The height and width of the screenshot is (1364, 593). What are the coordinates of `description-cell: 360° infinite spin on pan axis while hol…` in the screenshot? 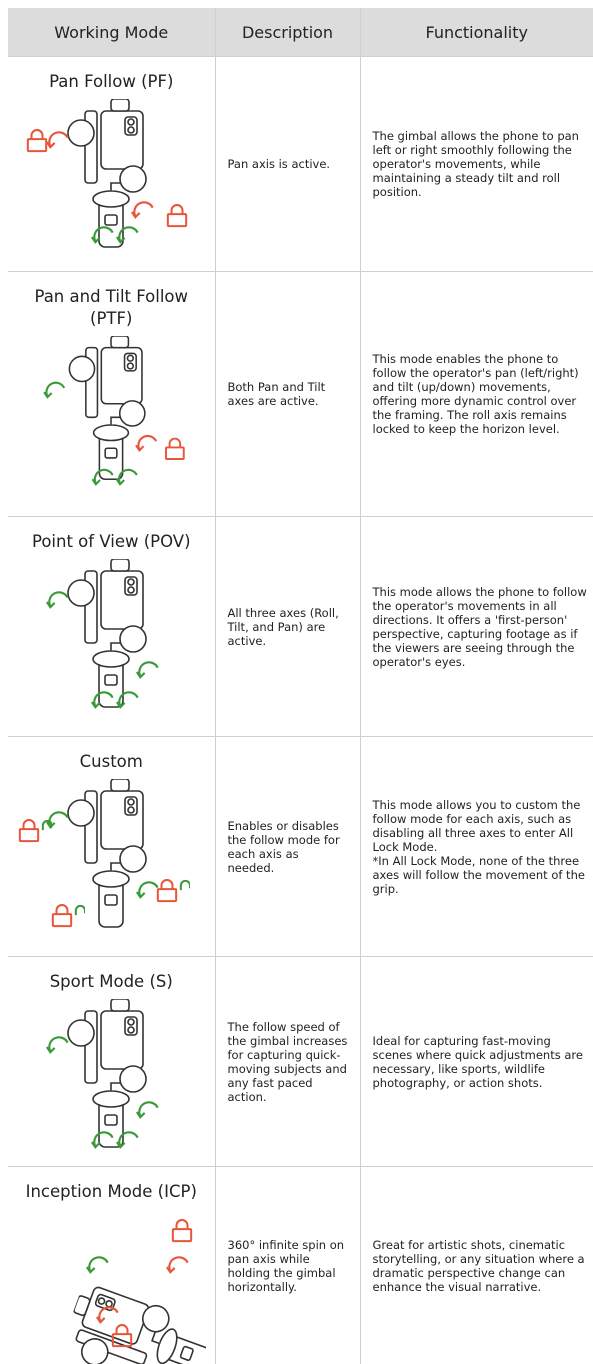 It's located at (287, 1265).